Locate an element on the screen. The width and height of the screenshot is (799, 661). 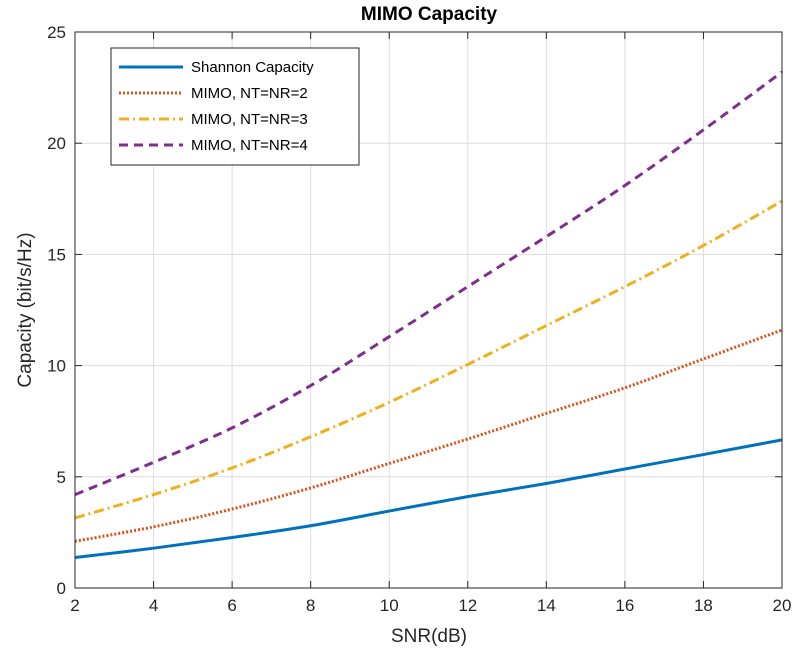
y-tick-label: 0 is located at coordinates (61, 588).